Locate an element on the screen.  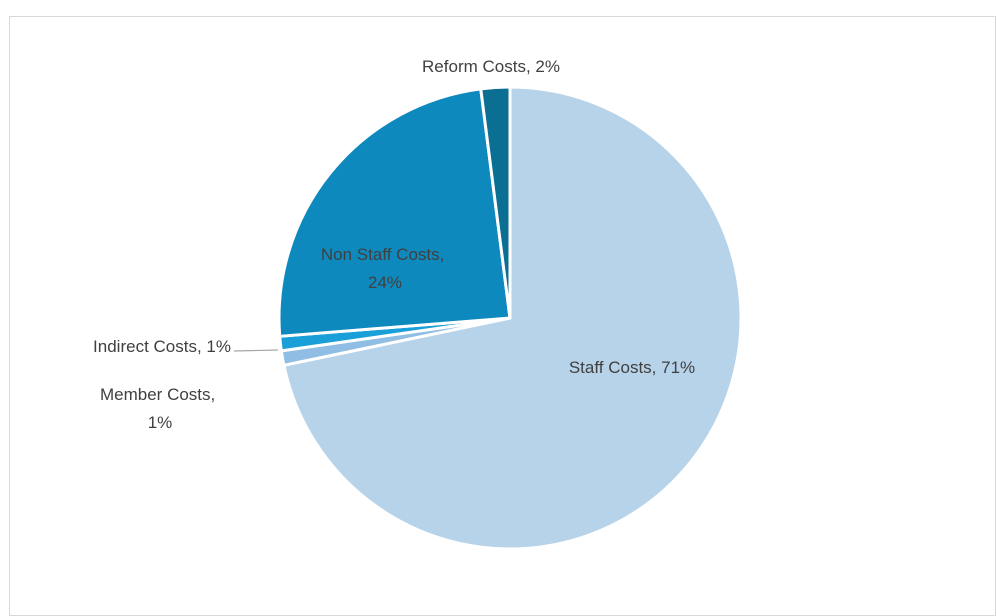
label-non-staff-costs: Non Staff Costs, 24% is located at coordinates (385, 268).